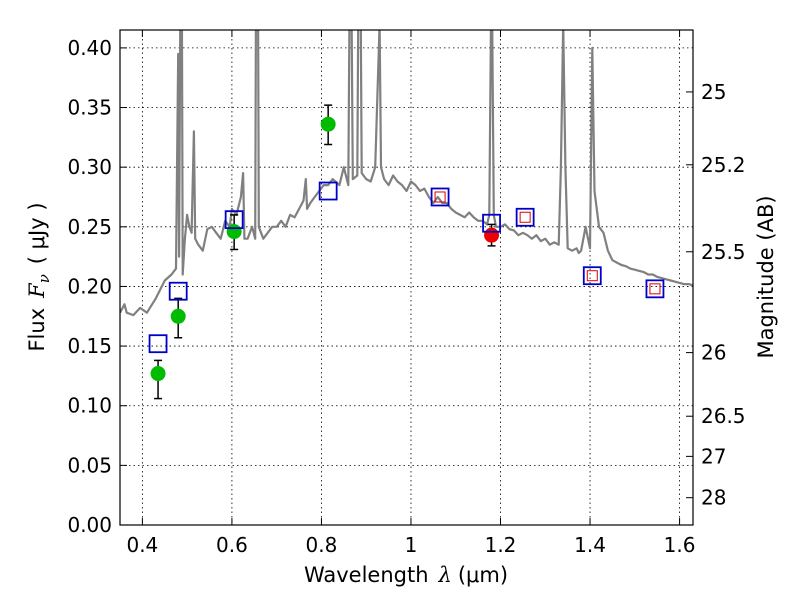 This screenshot has width=800, height=600. Describe the element at coordinates (723, 416) in the screenshot. I see `mag-tick-label: 26.5` at that location.